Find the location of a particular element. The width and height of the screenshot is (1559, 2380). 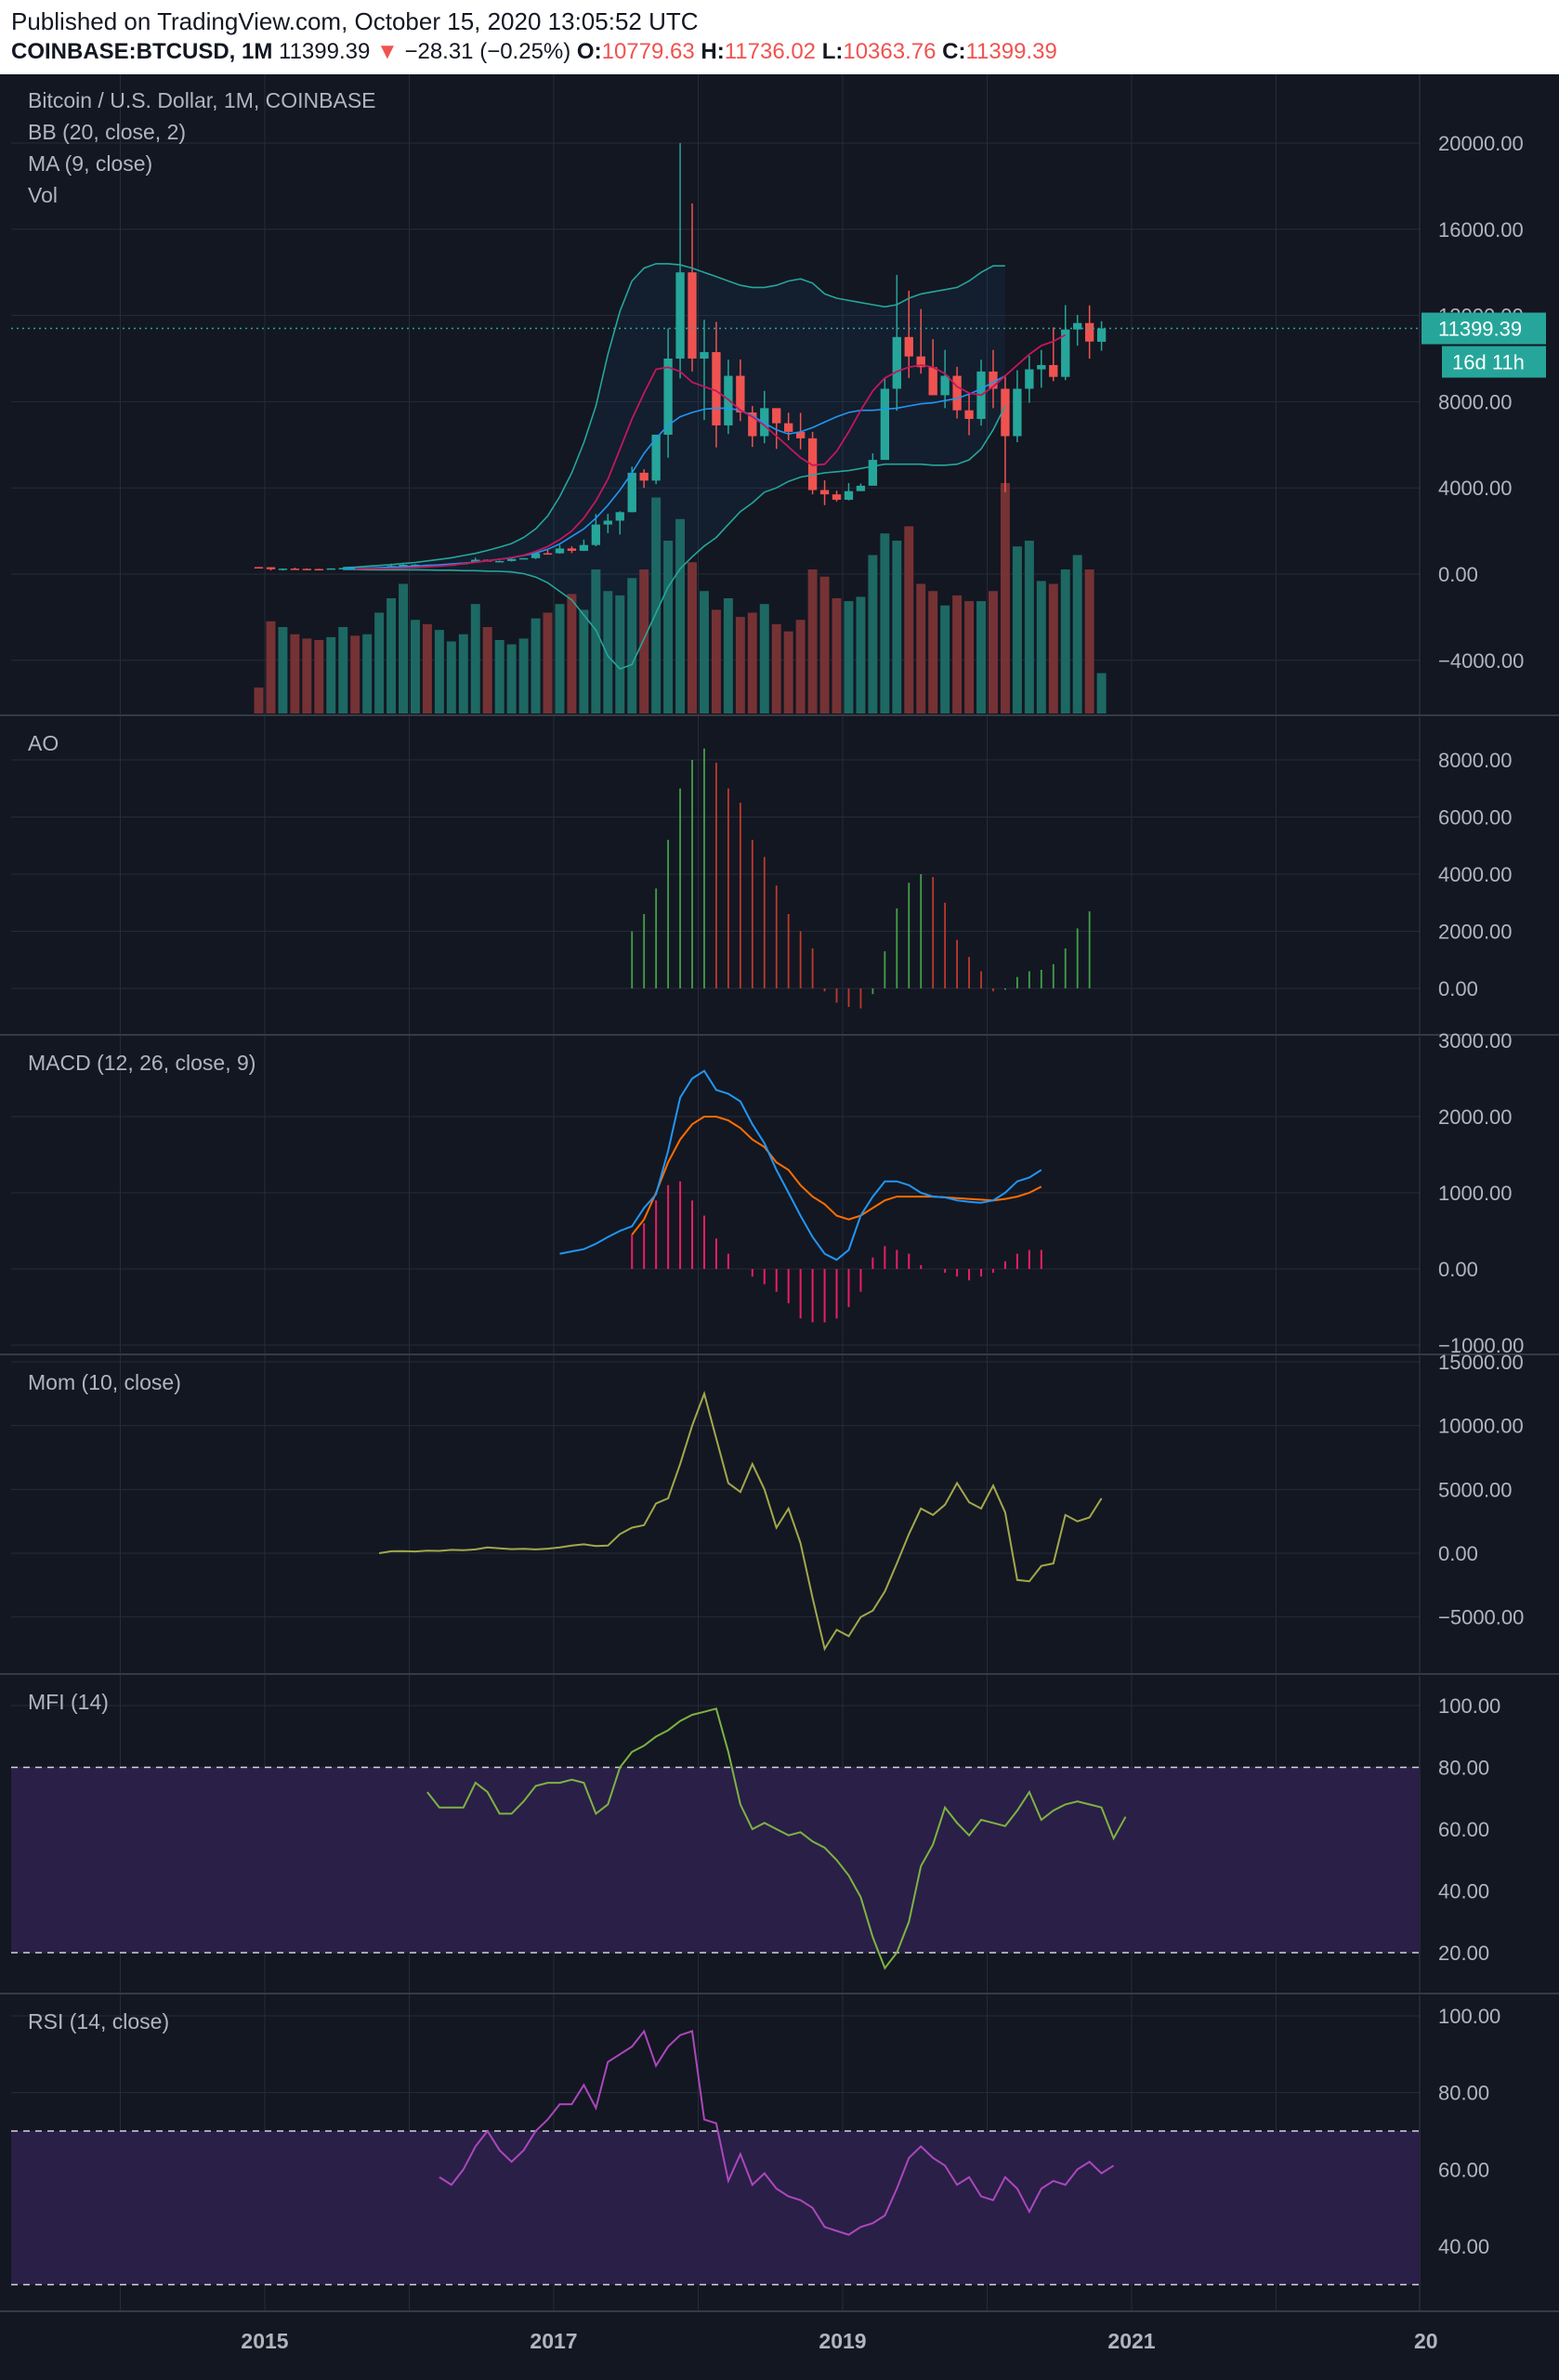

close-value: 11399.39 is located at coordinates (1011, 51).